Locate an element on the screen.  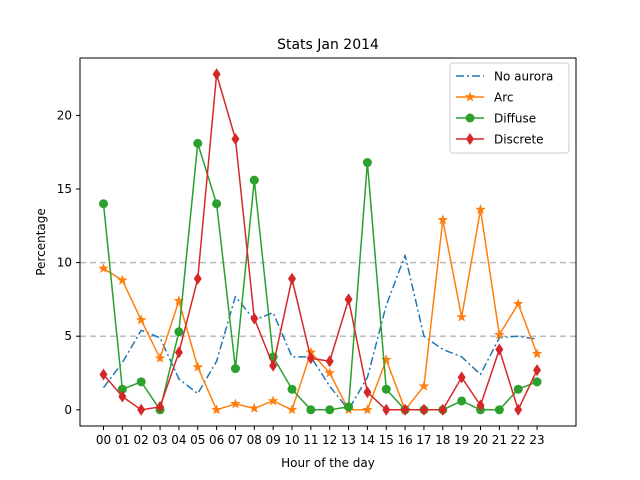
legend-box is located at coordinates (509, 108).